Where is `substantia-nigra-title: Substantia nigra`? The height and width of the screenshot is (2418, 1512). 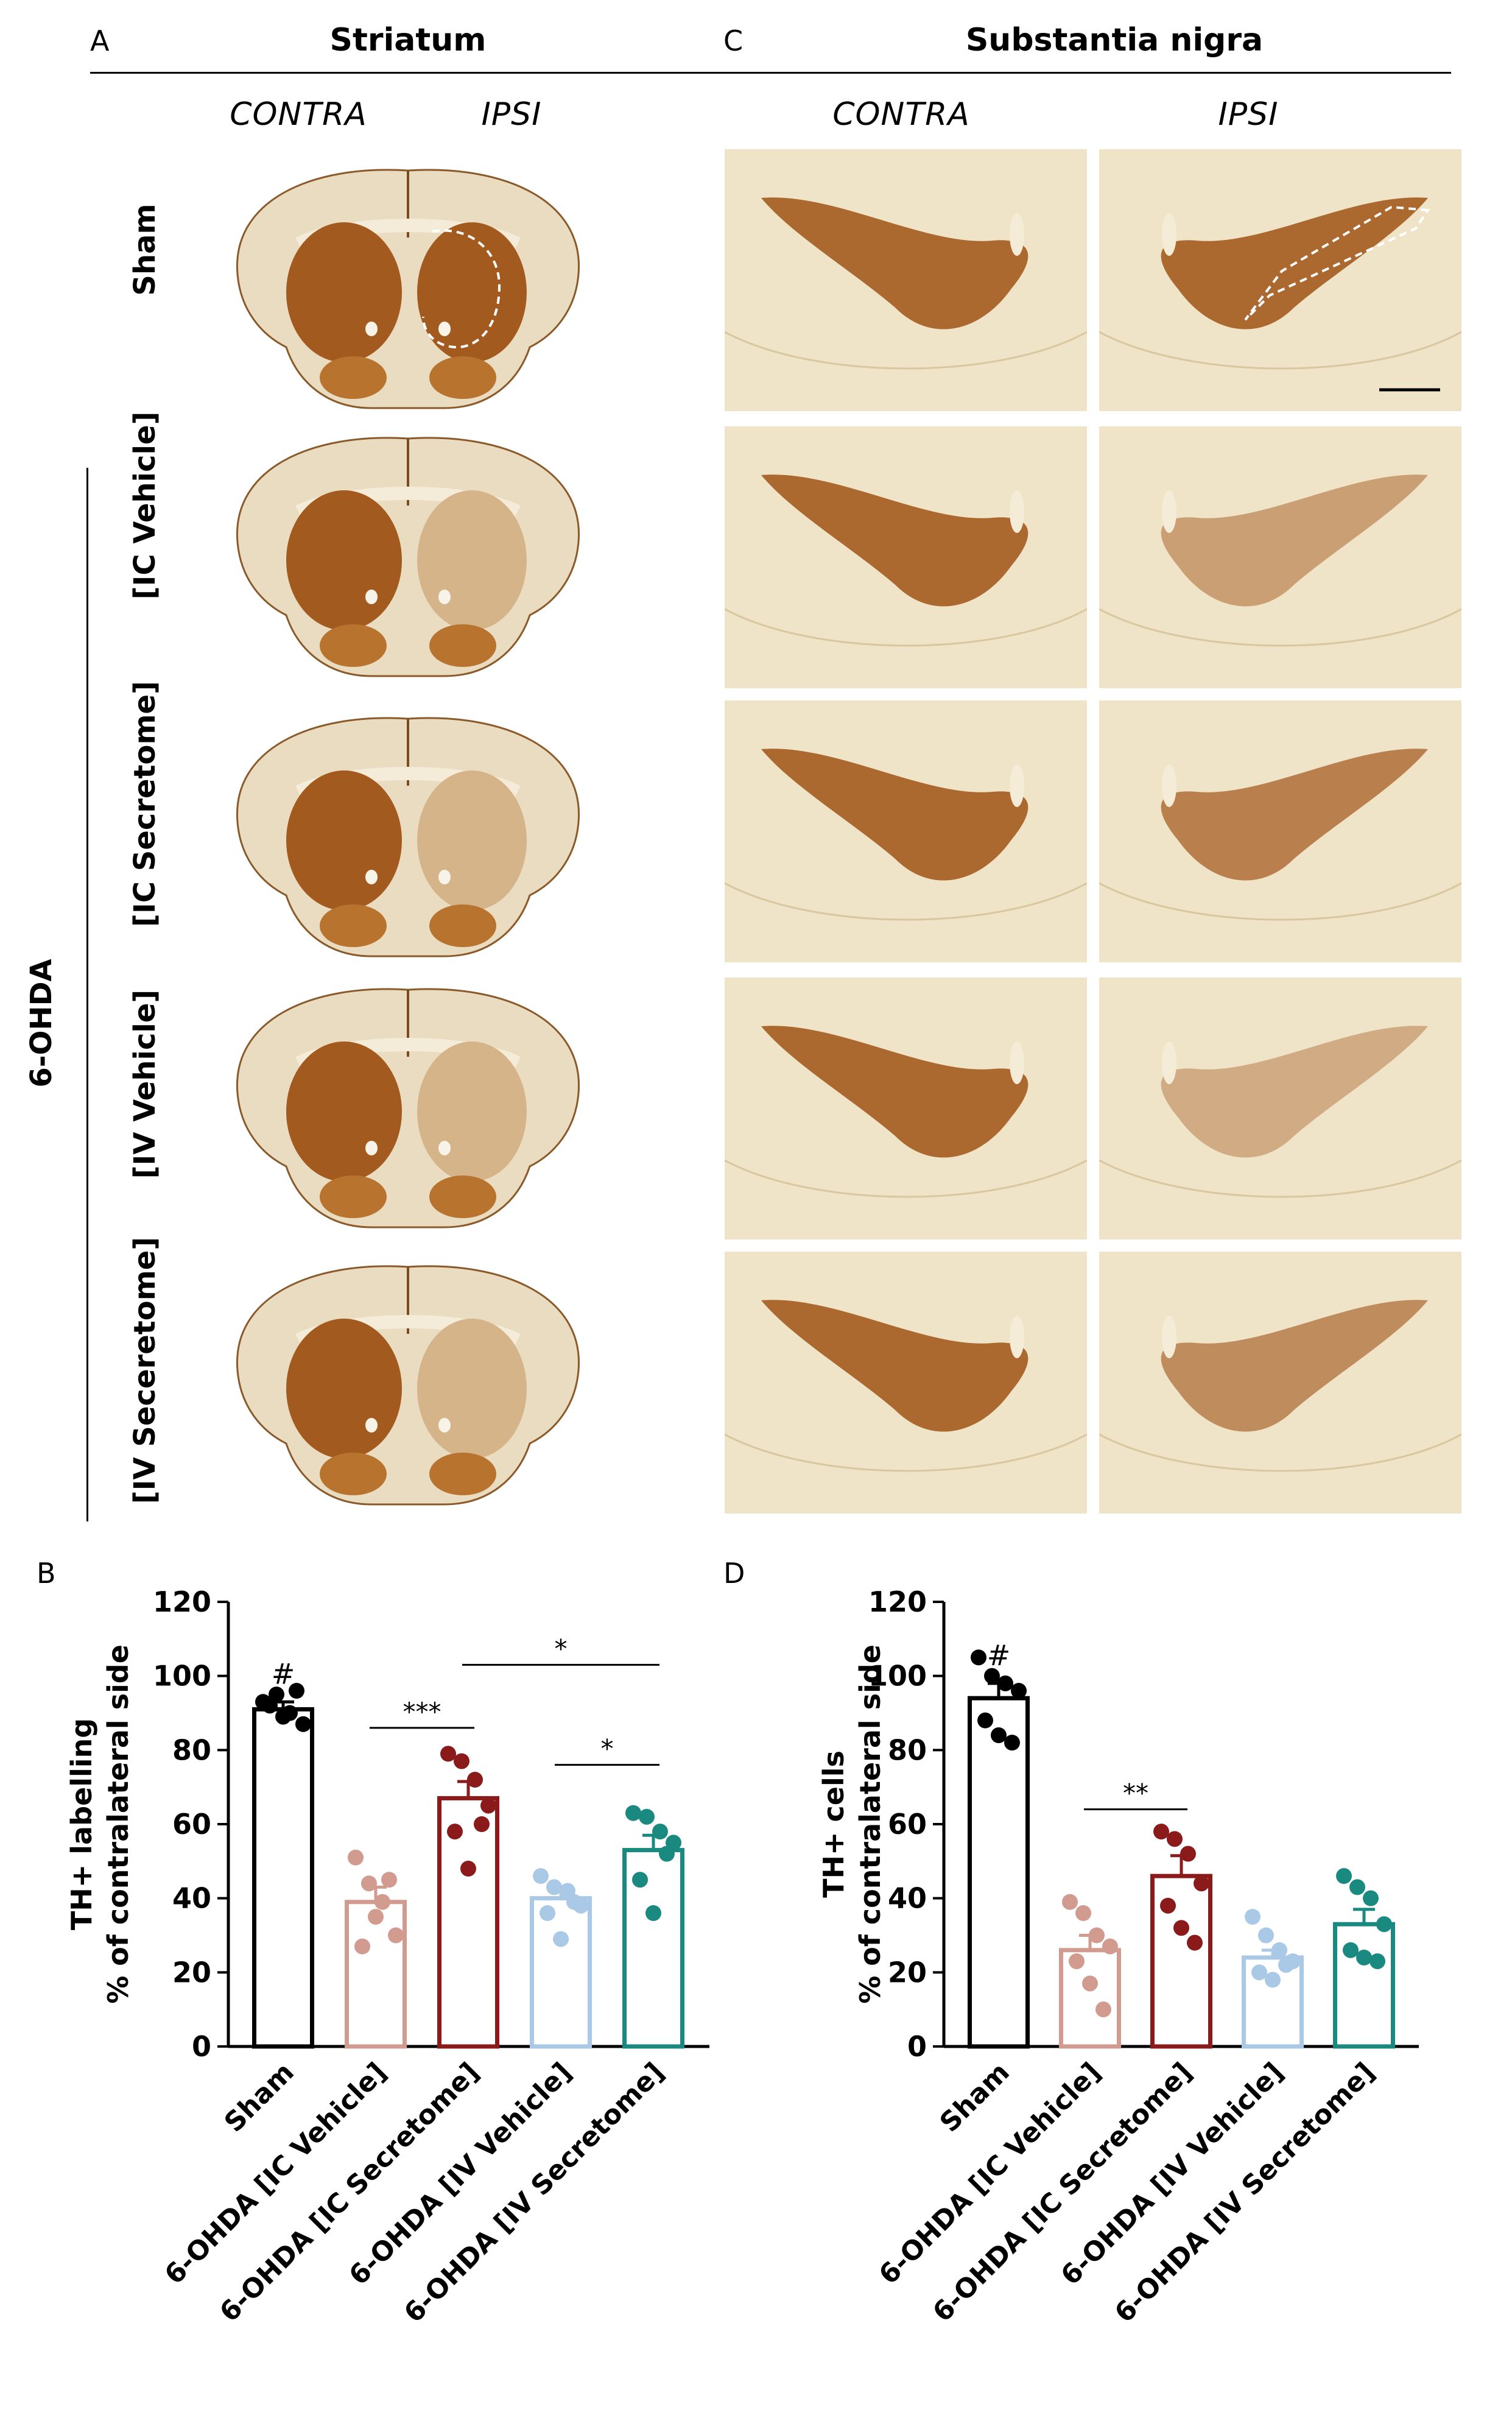
substantia-nigra-title: Substantia nigra is located at coordinates (1115, 40).